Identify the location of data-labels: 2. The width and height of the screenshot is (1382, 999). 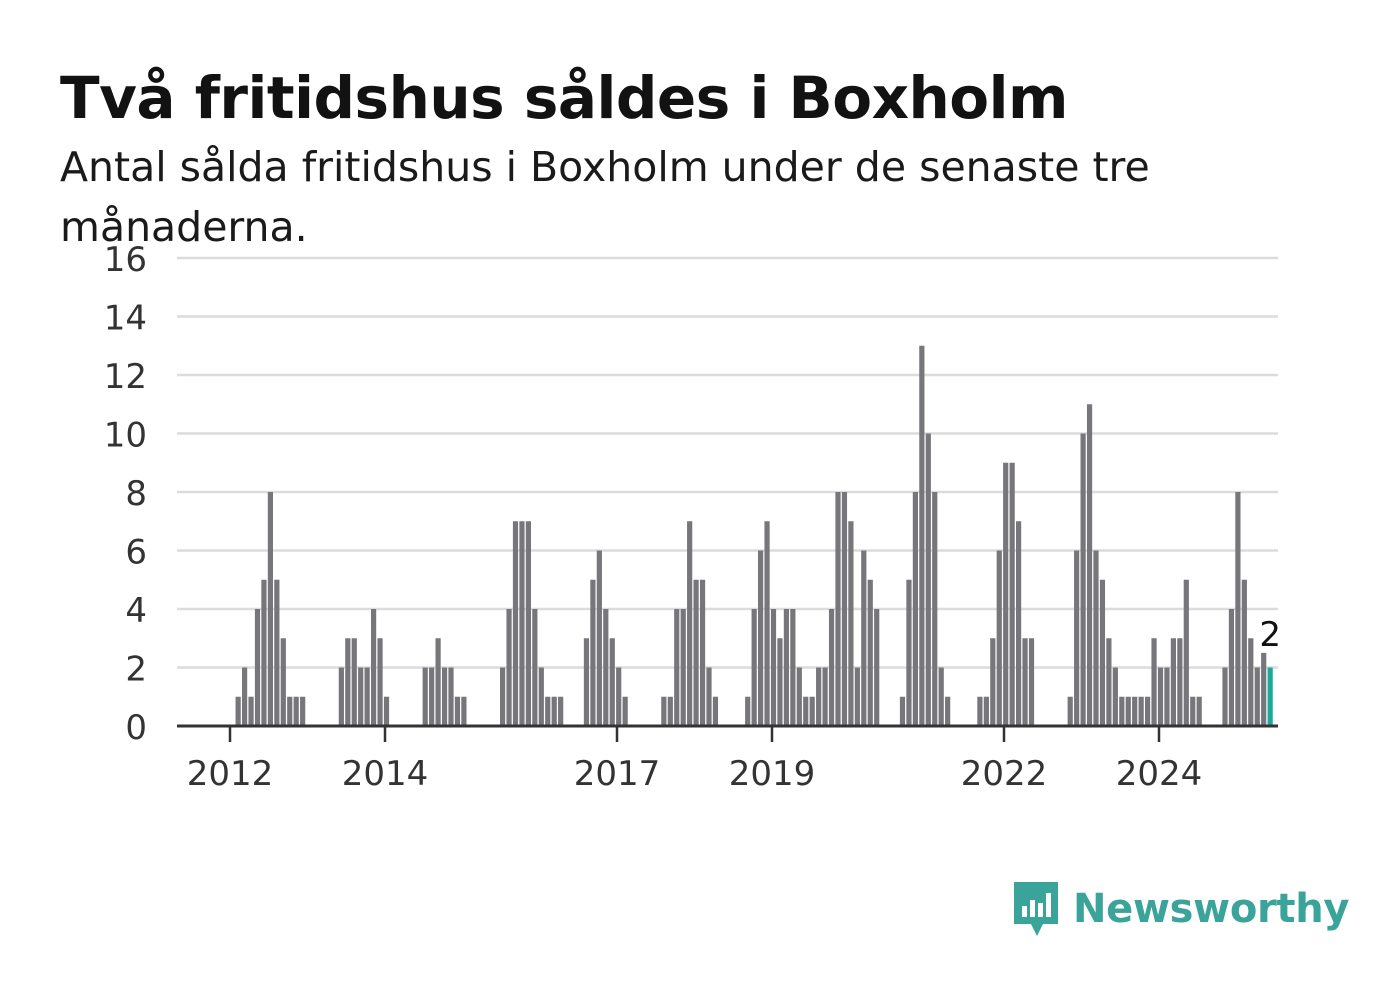
(1270, 635).